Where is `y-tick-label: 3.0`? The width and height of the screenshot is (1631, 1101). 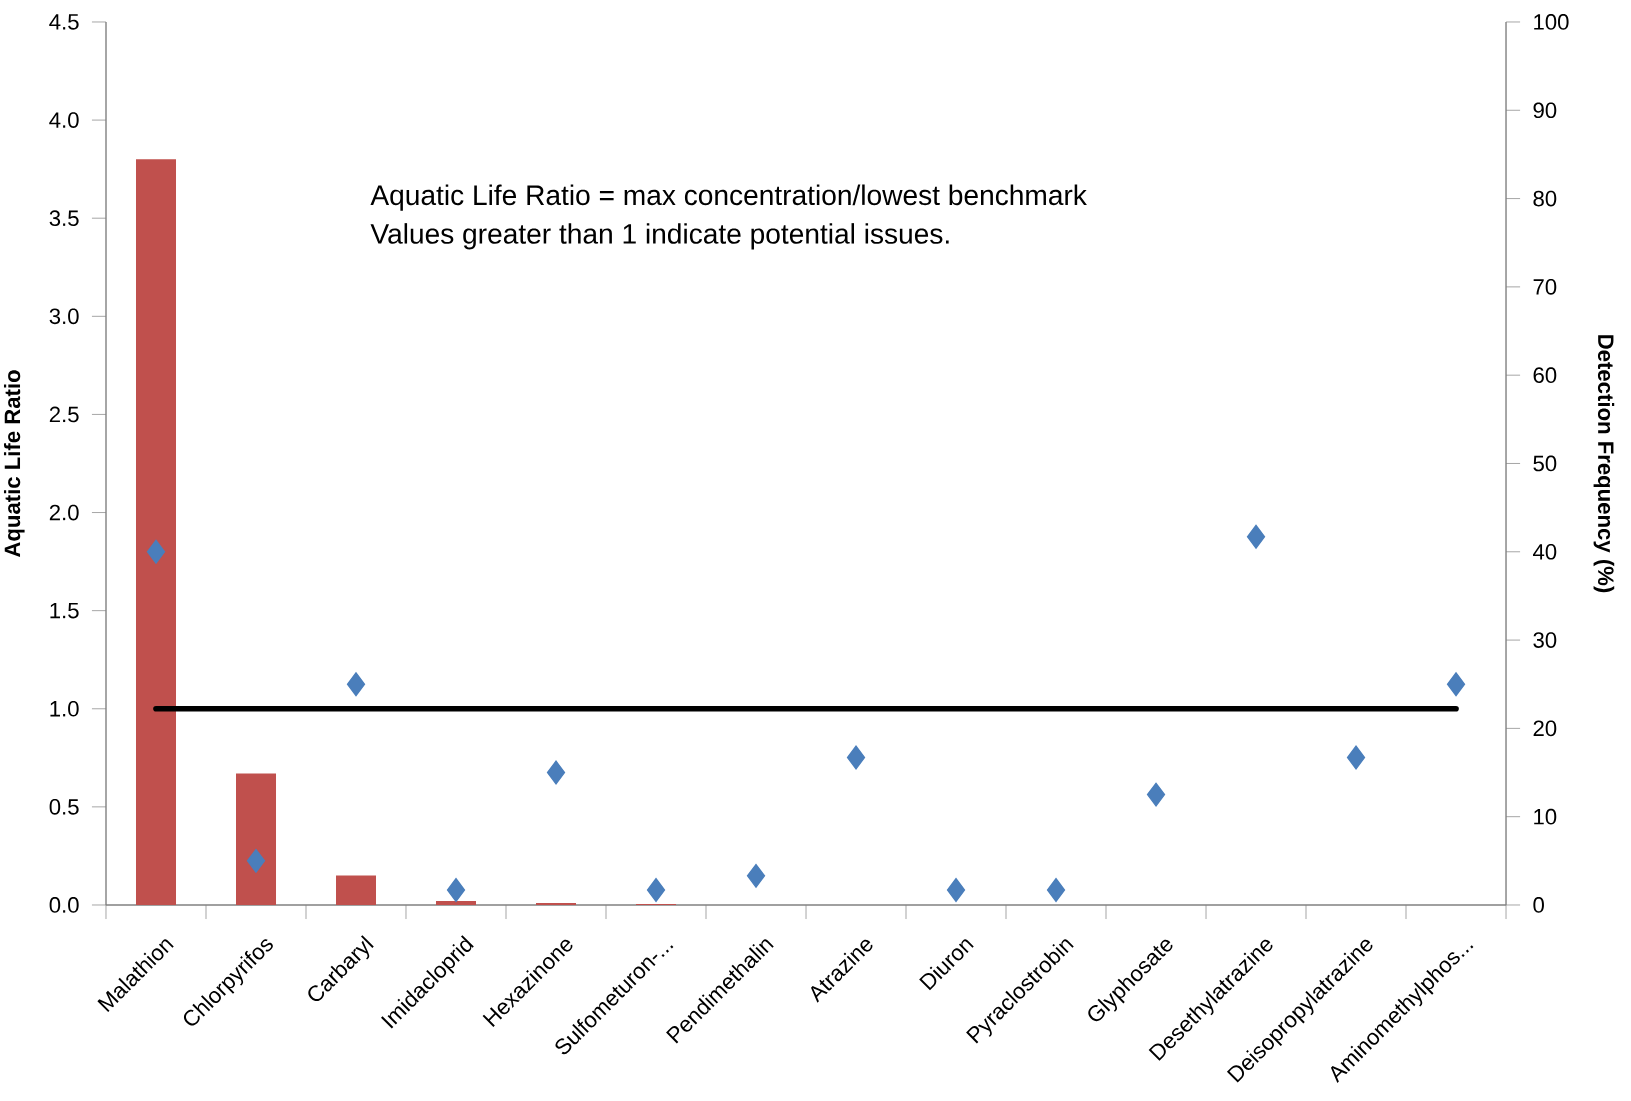
y-tick-label: 3.0 is located at coordinates (64, 316).